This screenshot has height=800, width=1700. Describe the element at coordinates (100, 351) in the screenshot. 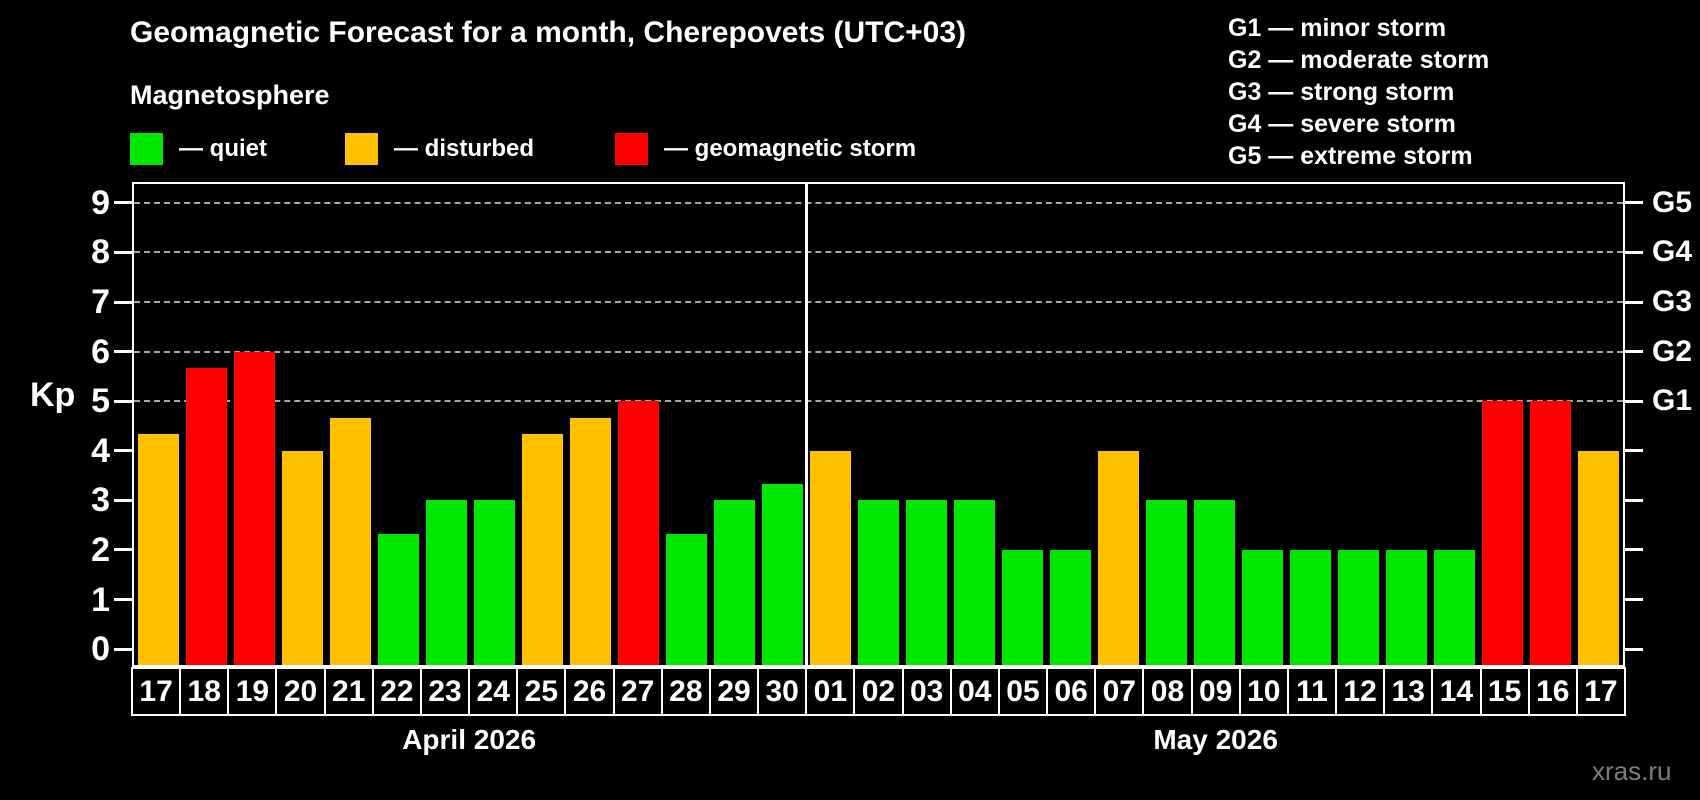

I see `y-tick-label-6: 6` at that location.